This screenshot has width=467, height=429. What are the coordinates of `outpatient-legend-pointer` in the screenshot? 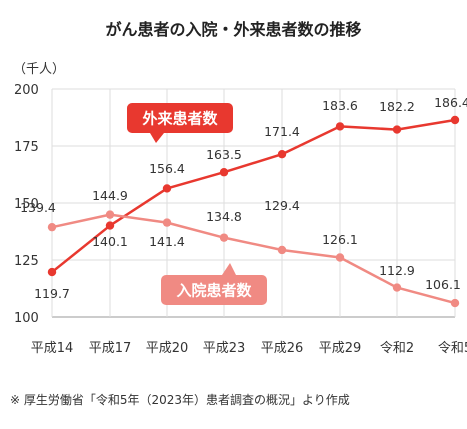 It's located at (157, 138).